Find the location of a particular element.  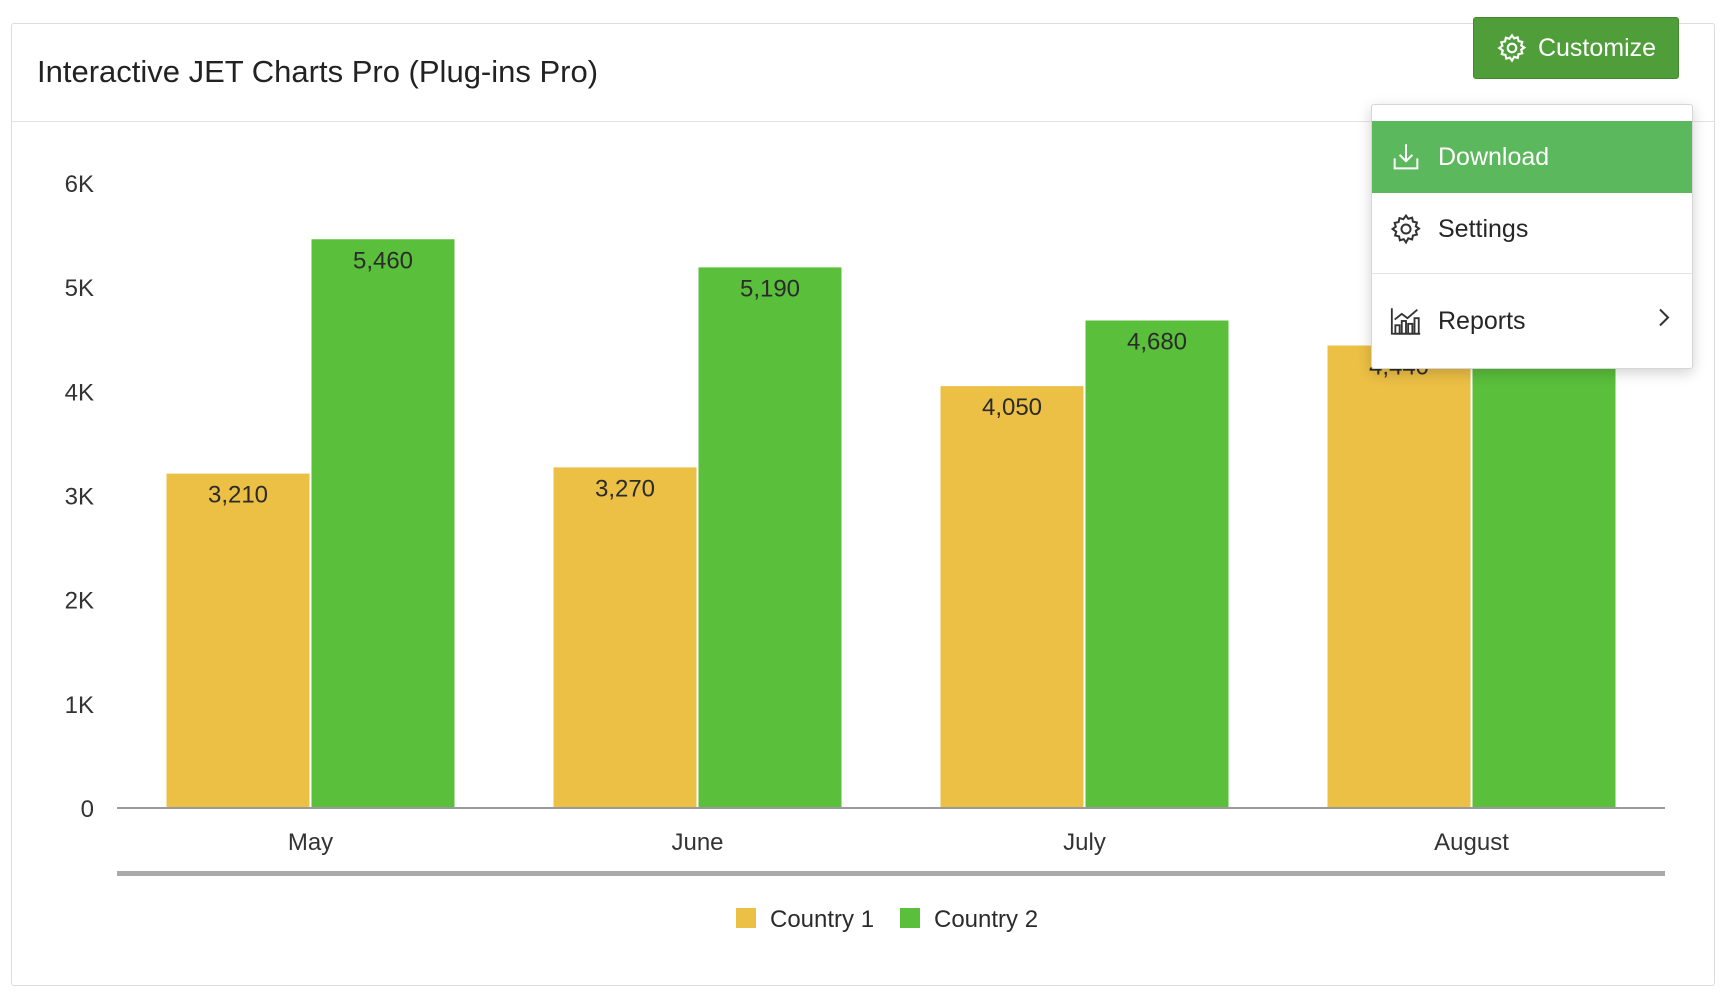

x-tick-label: May is located at coordinates (310, 842).